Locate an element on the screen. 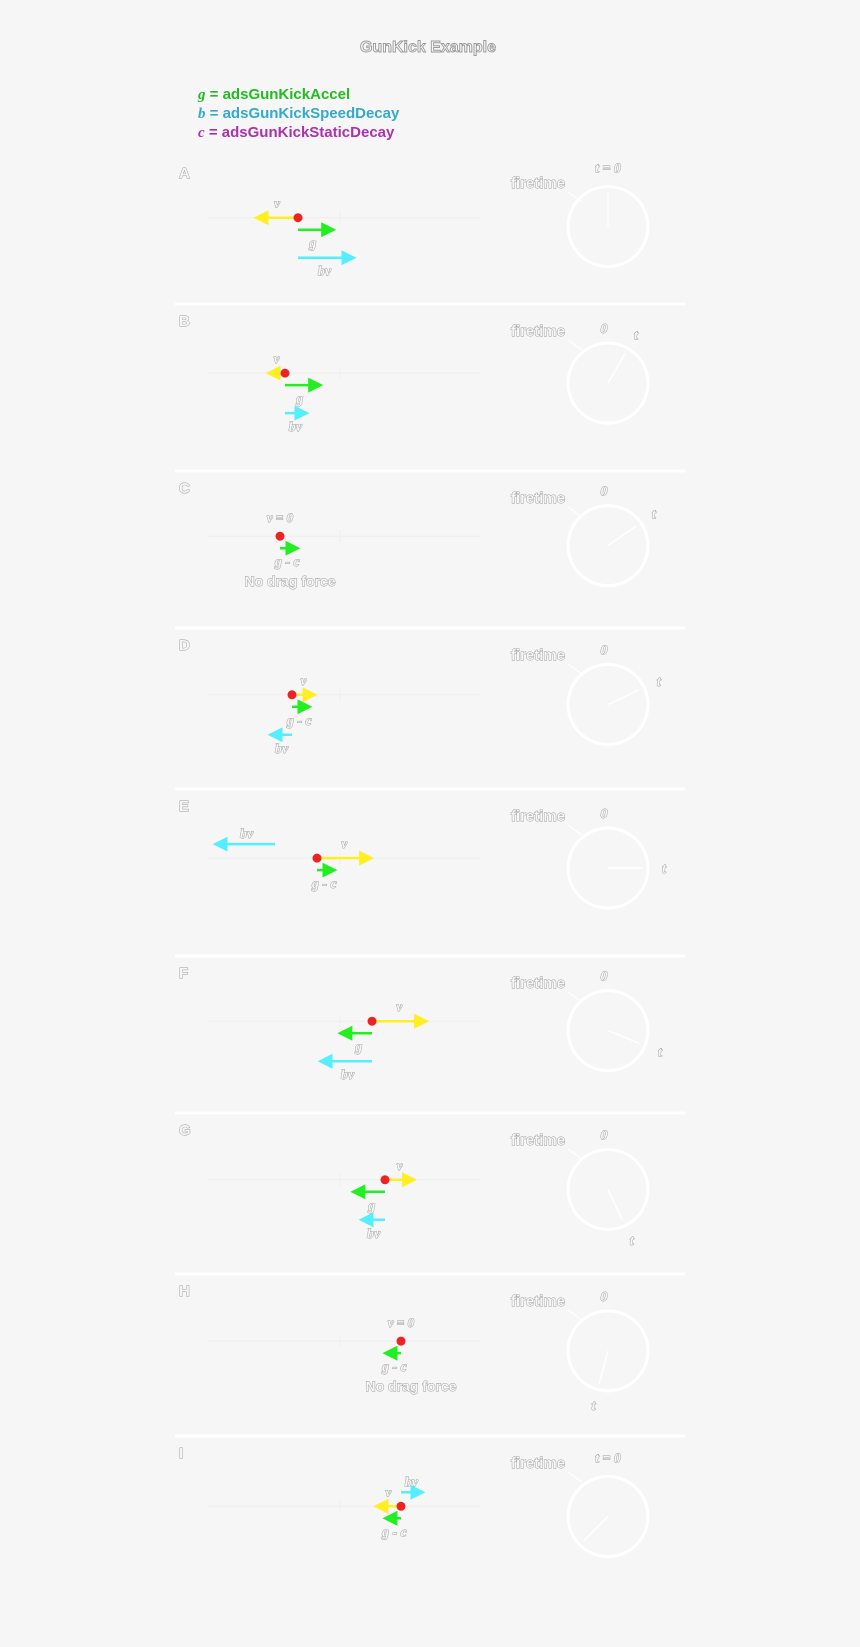 The width and height of the screenshot is (860, 1647). panel-letter: C is located at coordinates (184, 488).